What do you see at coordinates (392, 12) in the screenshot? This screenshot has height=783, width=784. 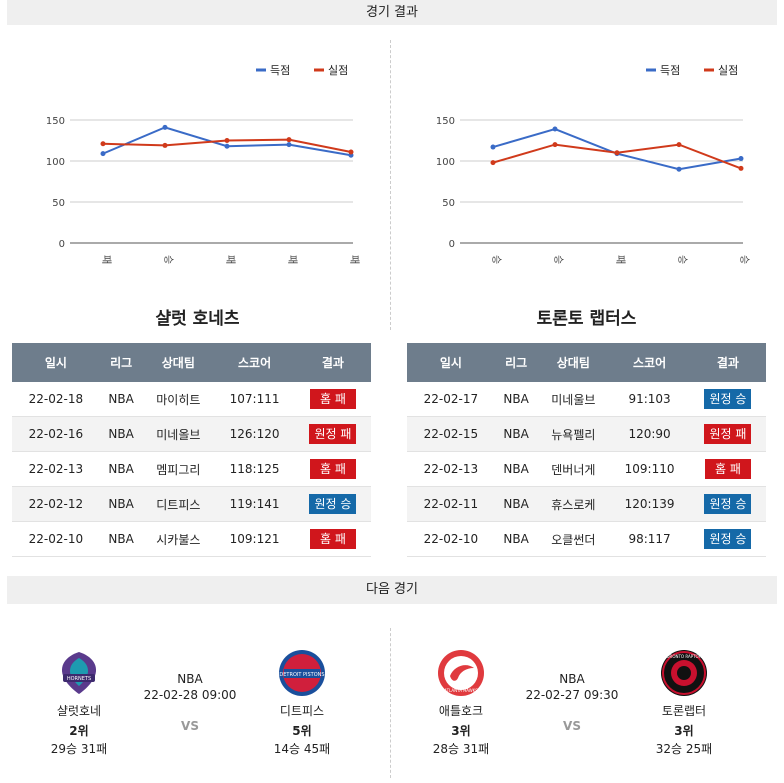 I see `results-section-header: 경기 결과` at bounding box center [392, 12].